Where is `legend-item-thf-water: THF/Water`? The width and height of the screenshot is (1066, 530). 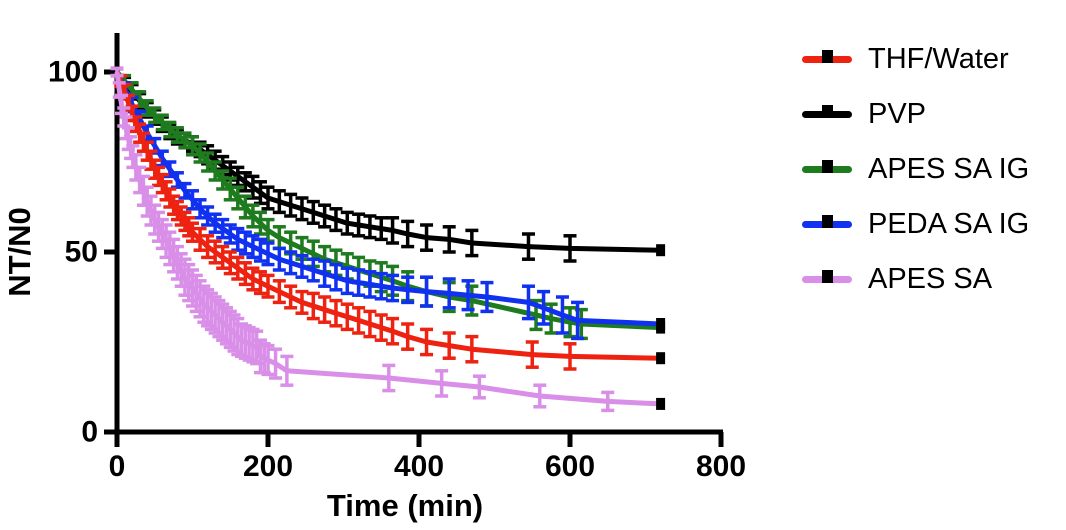
legend-item-thf-water: THF/Water is located at coordinates (915, 59).